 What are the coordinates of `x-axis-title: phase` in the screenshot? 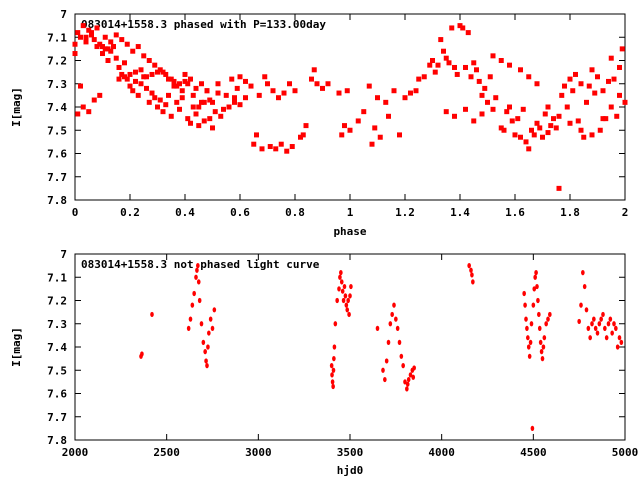 It's located at (349, 231).